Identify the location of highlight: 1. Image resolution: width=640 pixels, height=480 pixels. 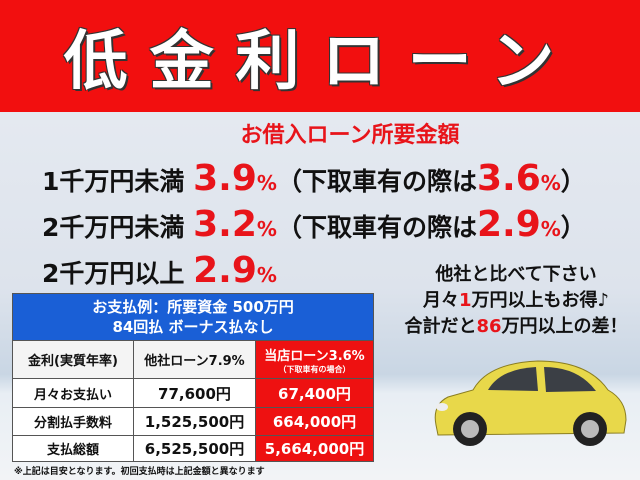
(465, 300).